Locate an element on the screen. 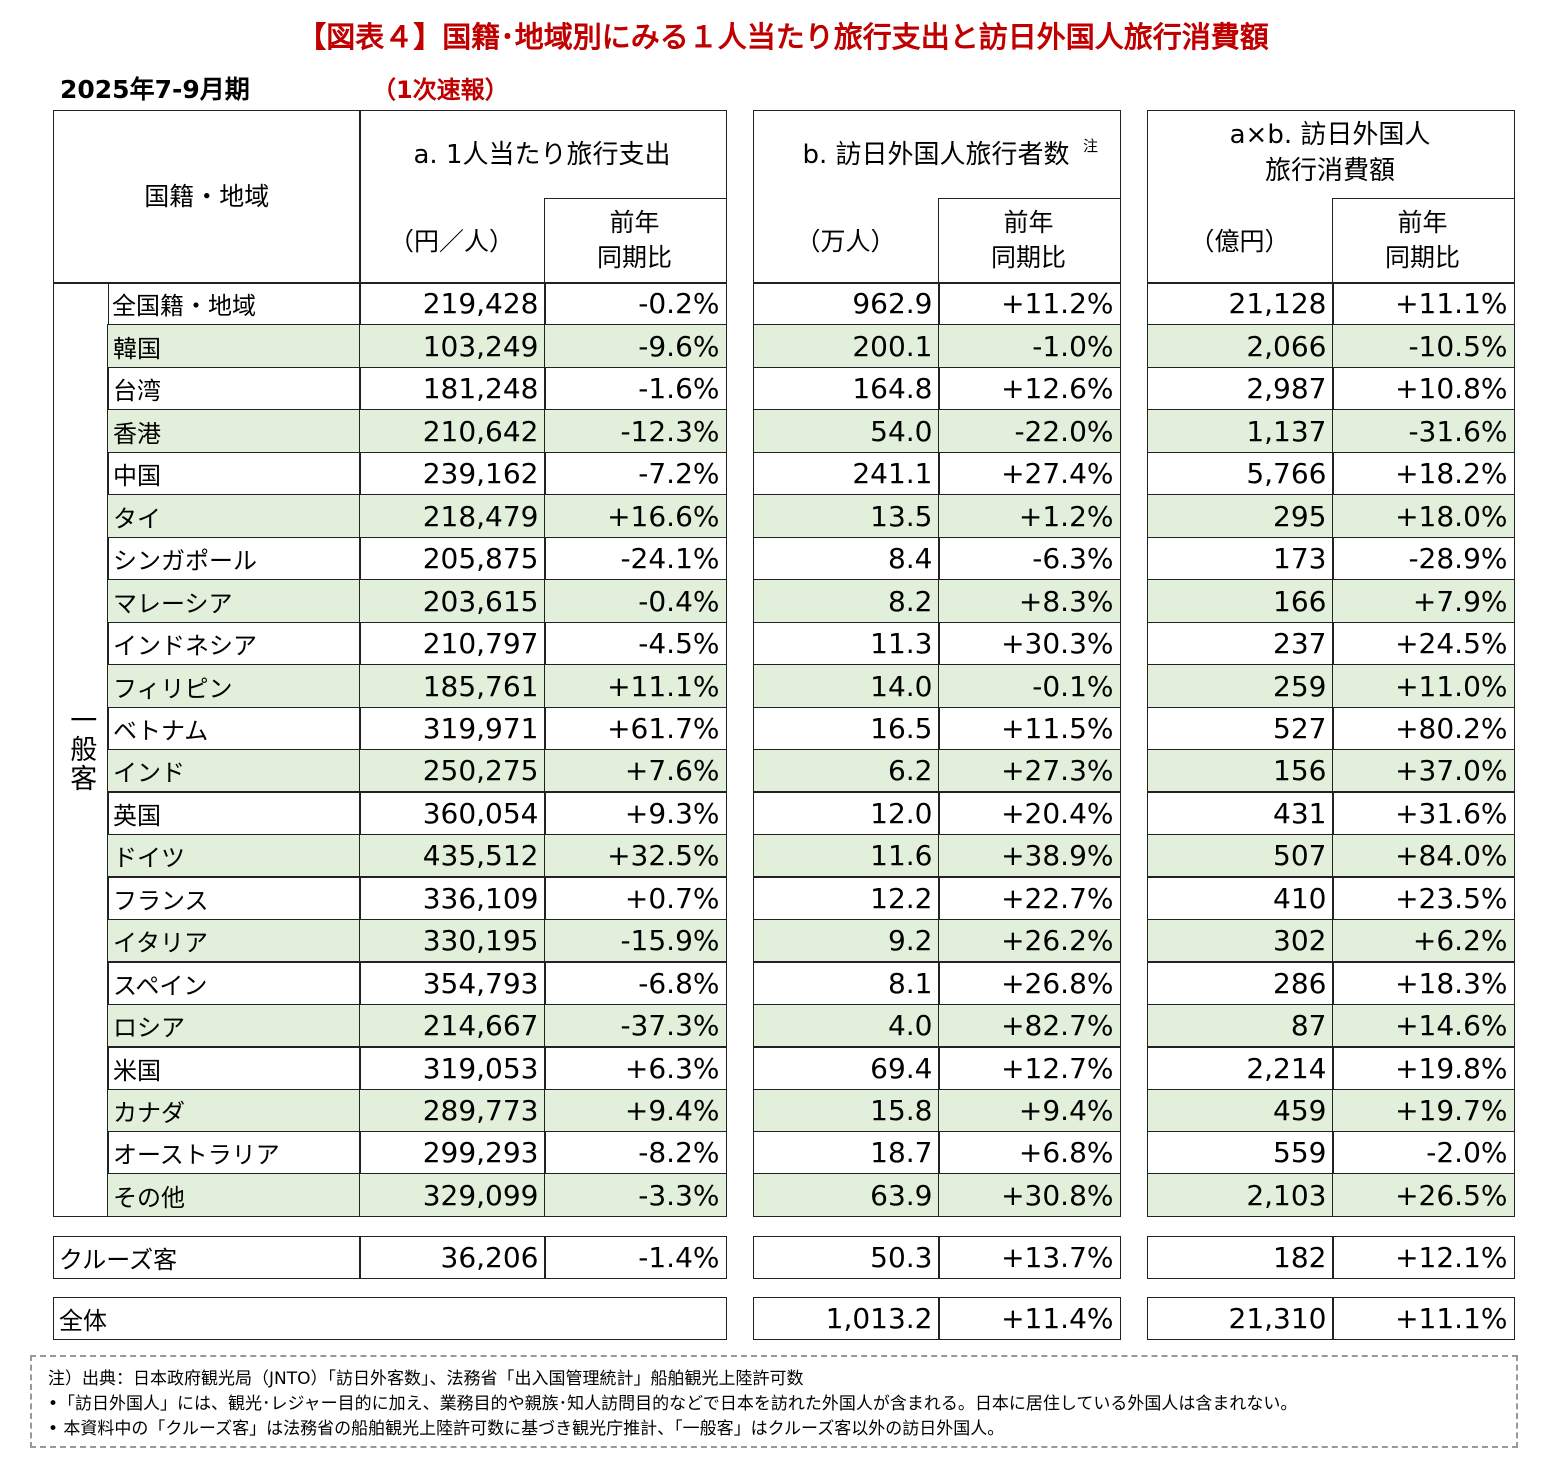 This screenshot has width=1566, height=1460. value-cell: +19.7% is located at coordinates (1423, 1110).